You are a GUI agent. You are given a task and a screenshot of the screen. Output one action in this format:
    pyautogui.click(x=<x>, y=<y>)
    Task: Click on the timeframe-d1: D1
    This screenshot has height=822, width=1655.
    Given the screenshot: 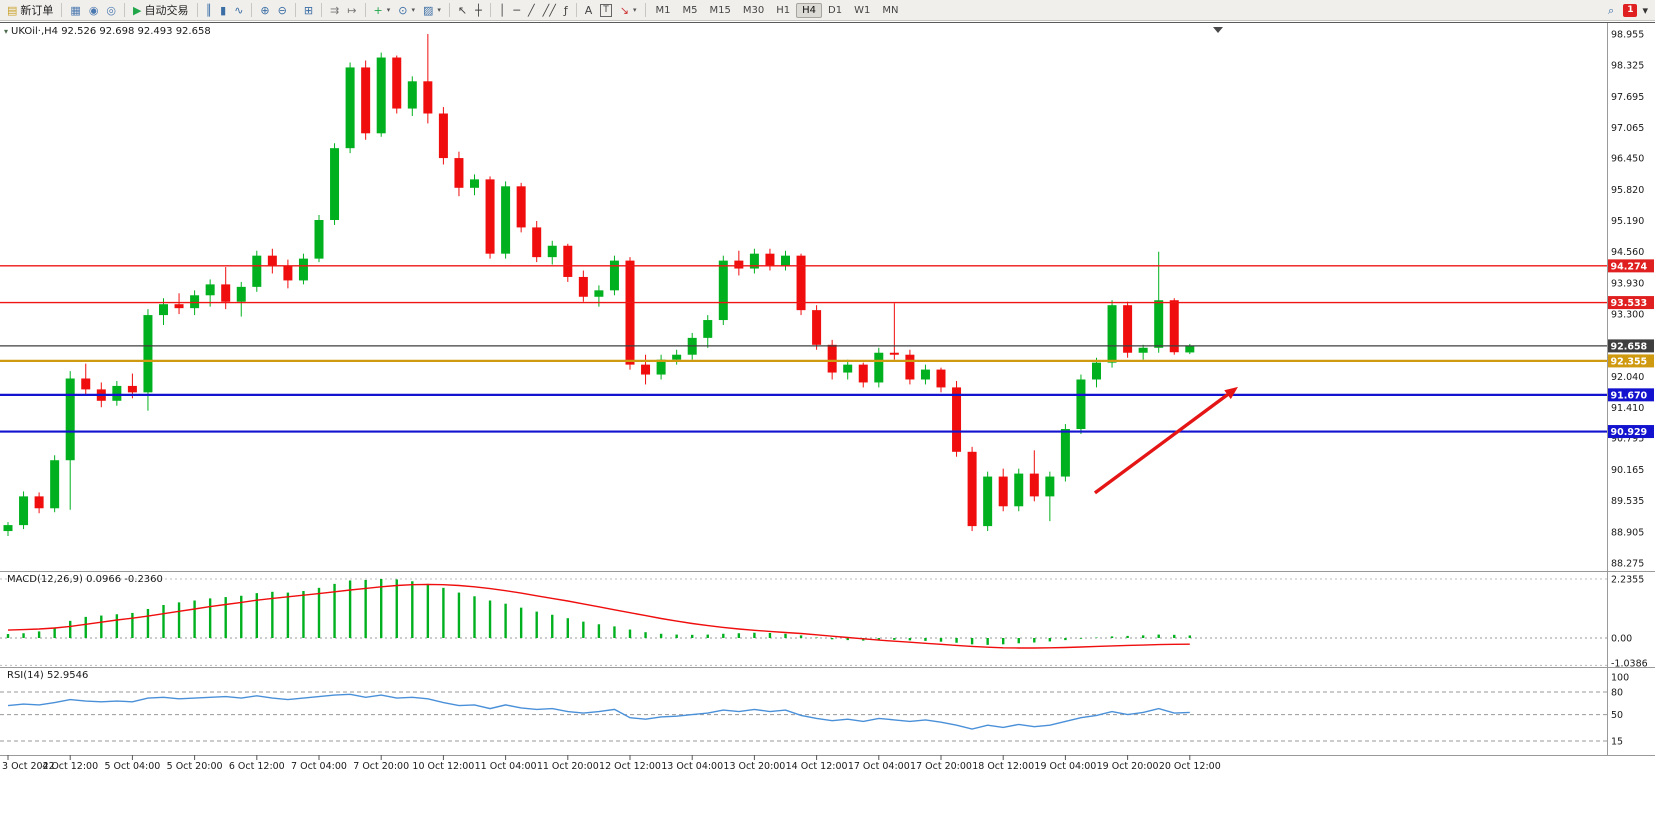 What is the action you would take?
    pyautogui.click(x=835, y=10)
    